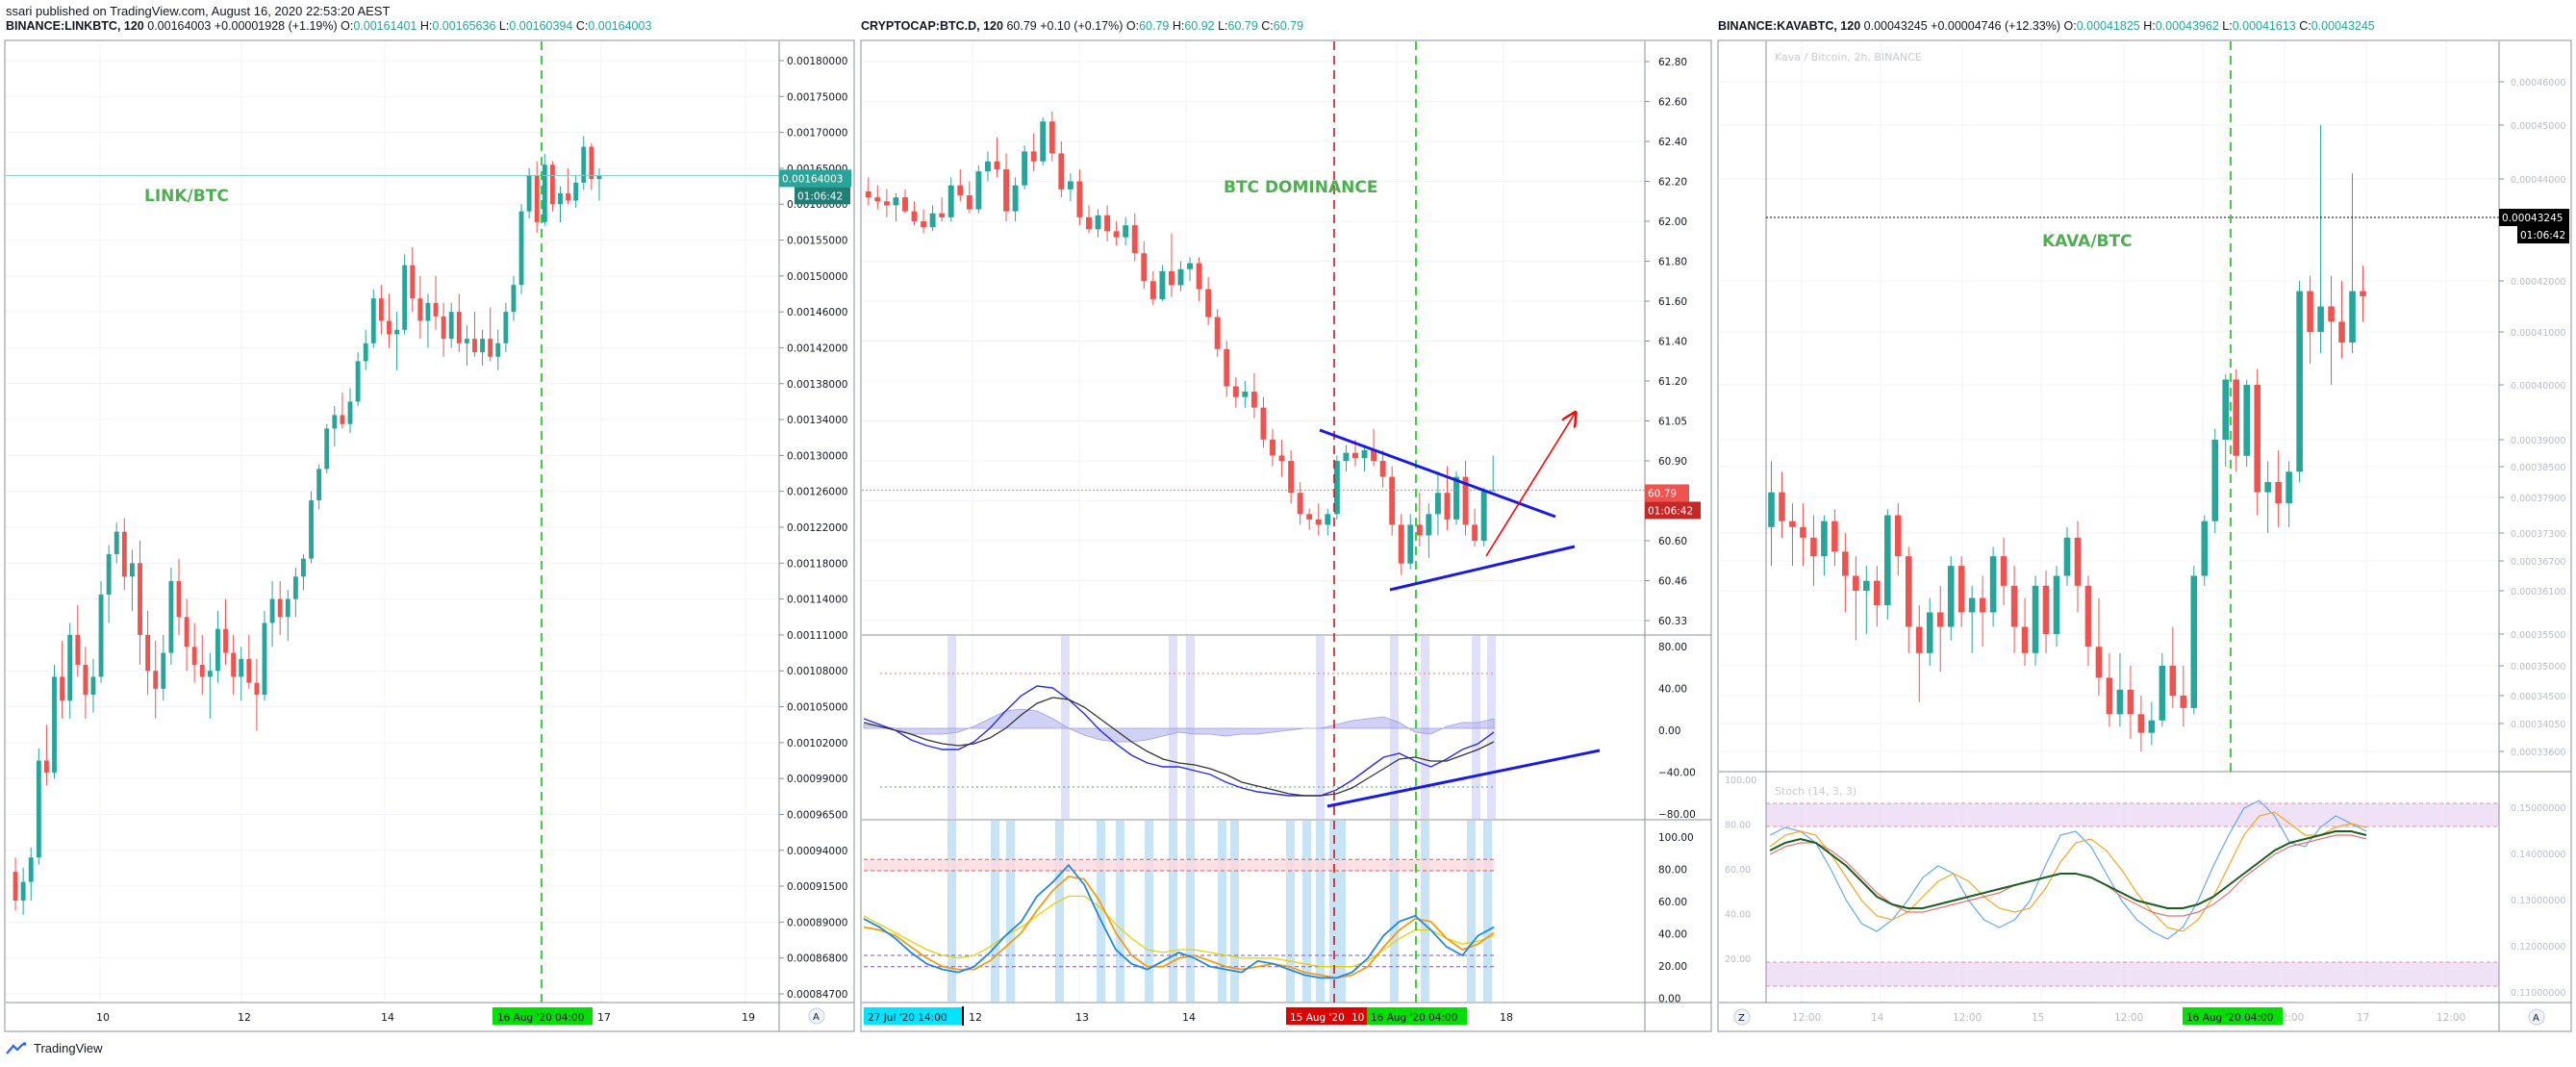  Describe the element at coordinates (1672, 871) in the screenshot. I see `stoch-tick-label: 80.00` at that location.